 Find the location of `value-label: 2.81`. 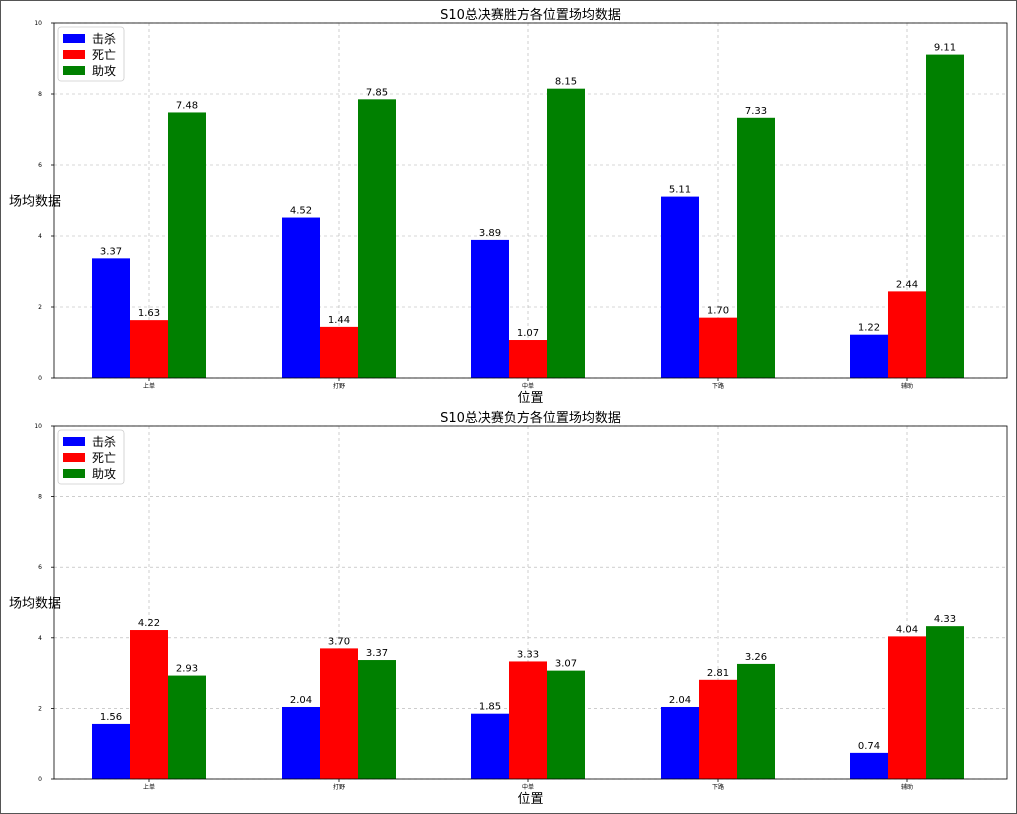

value-label: 2.81 is located at coordinates (718, 673).